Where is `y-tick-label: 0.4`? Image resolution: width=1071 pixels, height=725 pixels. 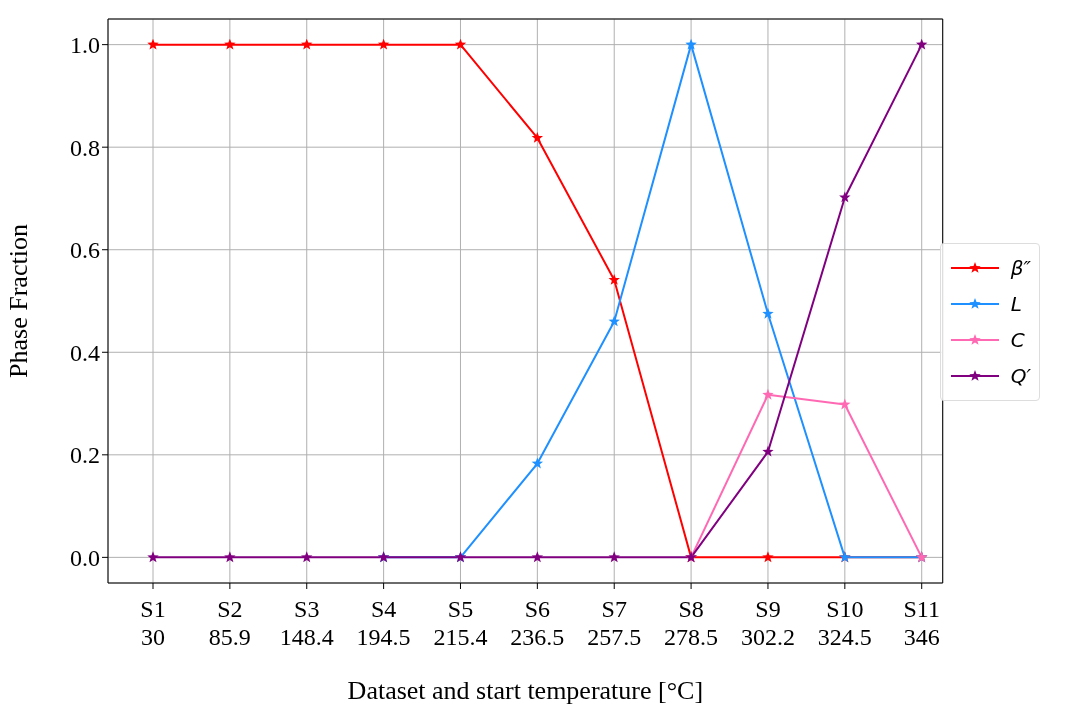 y-tick-label: 0.4 is located at coordinates (85, 352).